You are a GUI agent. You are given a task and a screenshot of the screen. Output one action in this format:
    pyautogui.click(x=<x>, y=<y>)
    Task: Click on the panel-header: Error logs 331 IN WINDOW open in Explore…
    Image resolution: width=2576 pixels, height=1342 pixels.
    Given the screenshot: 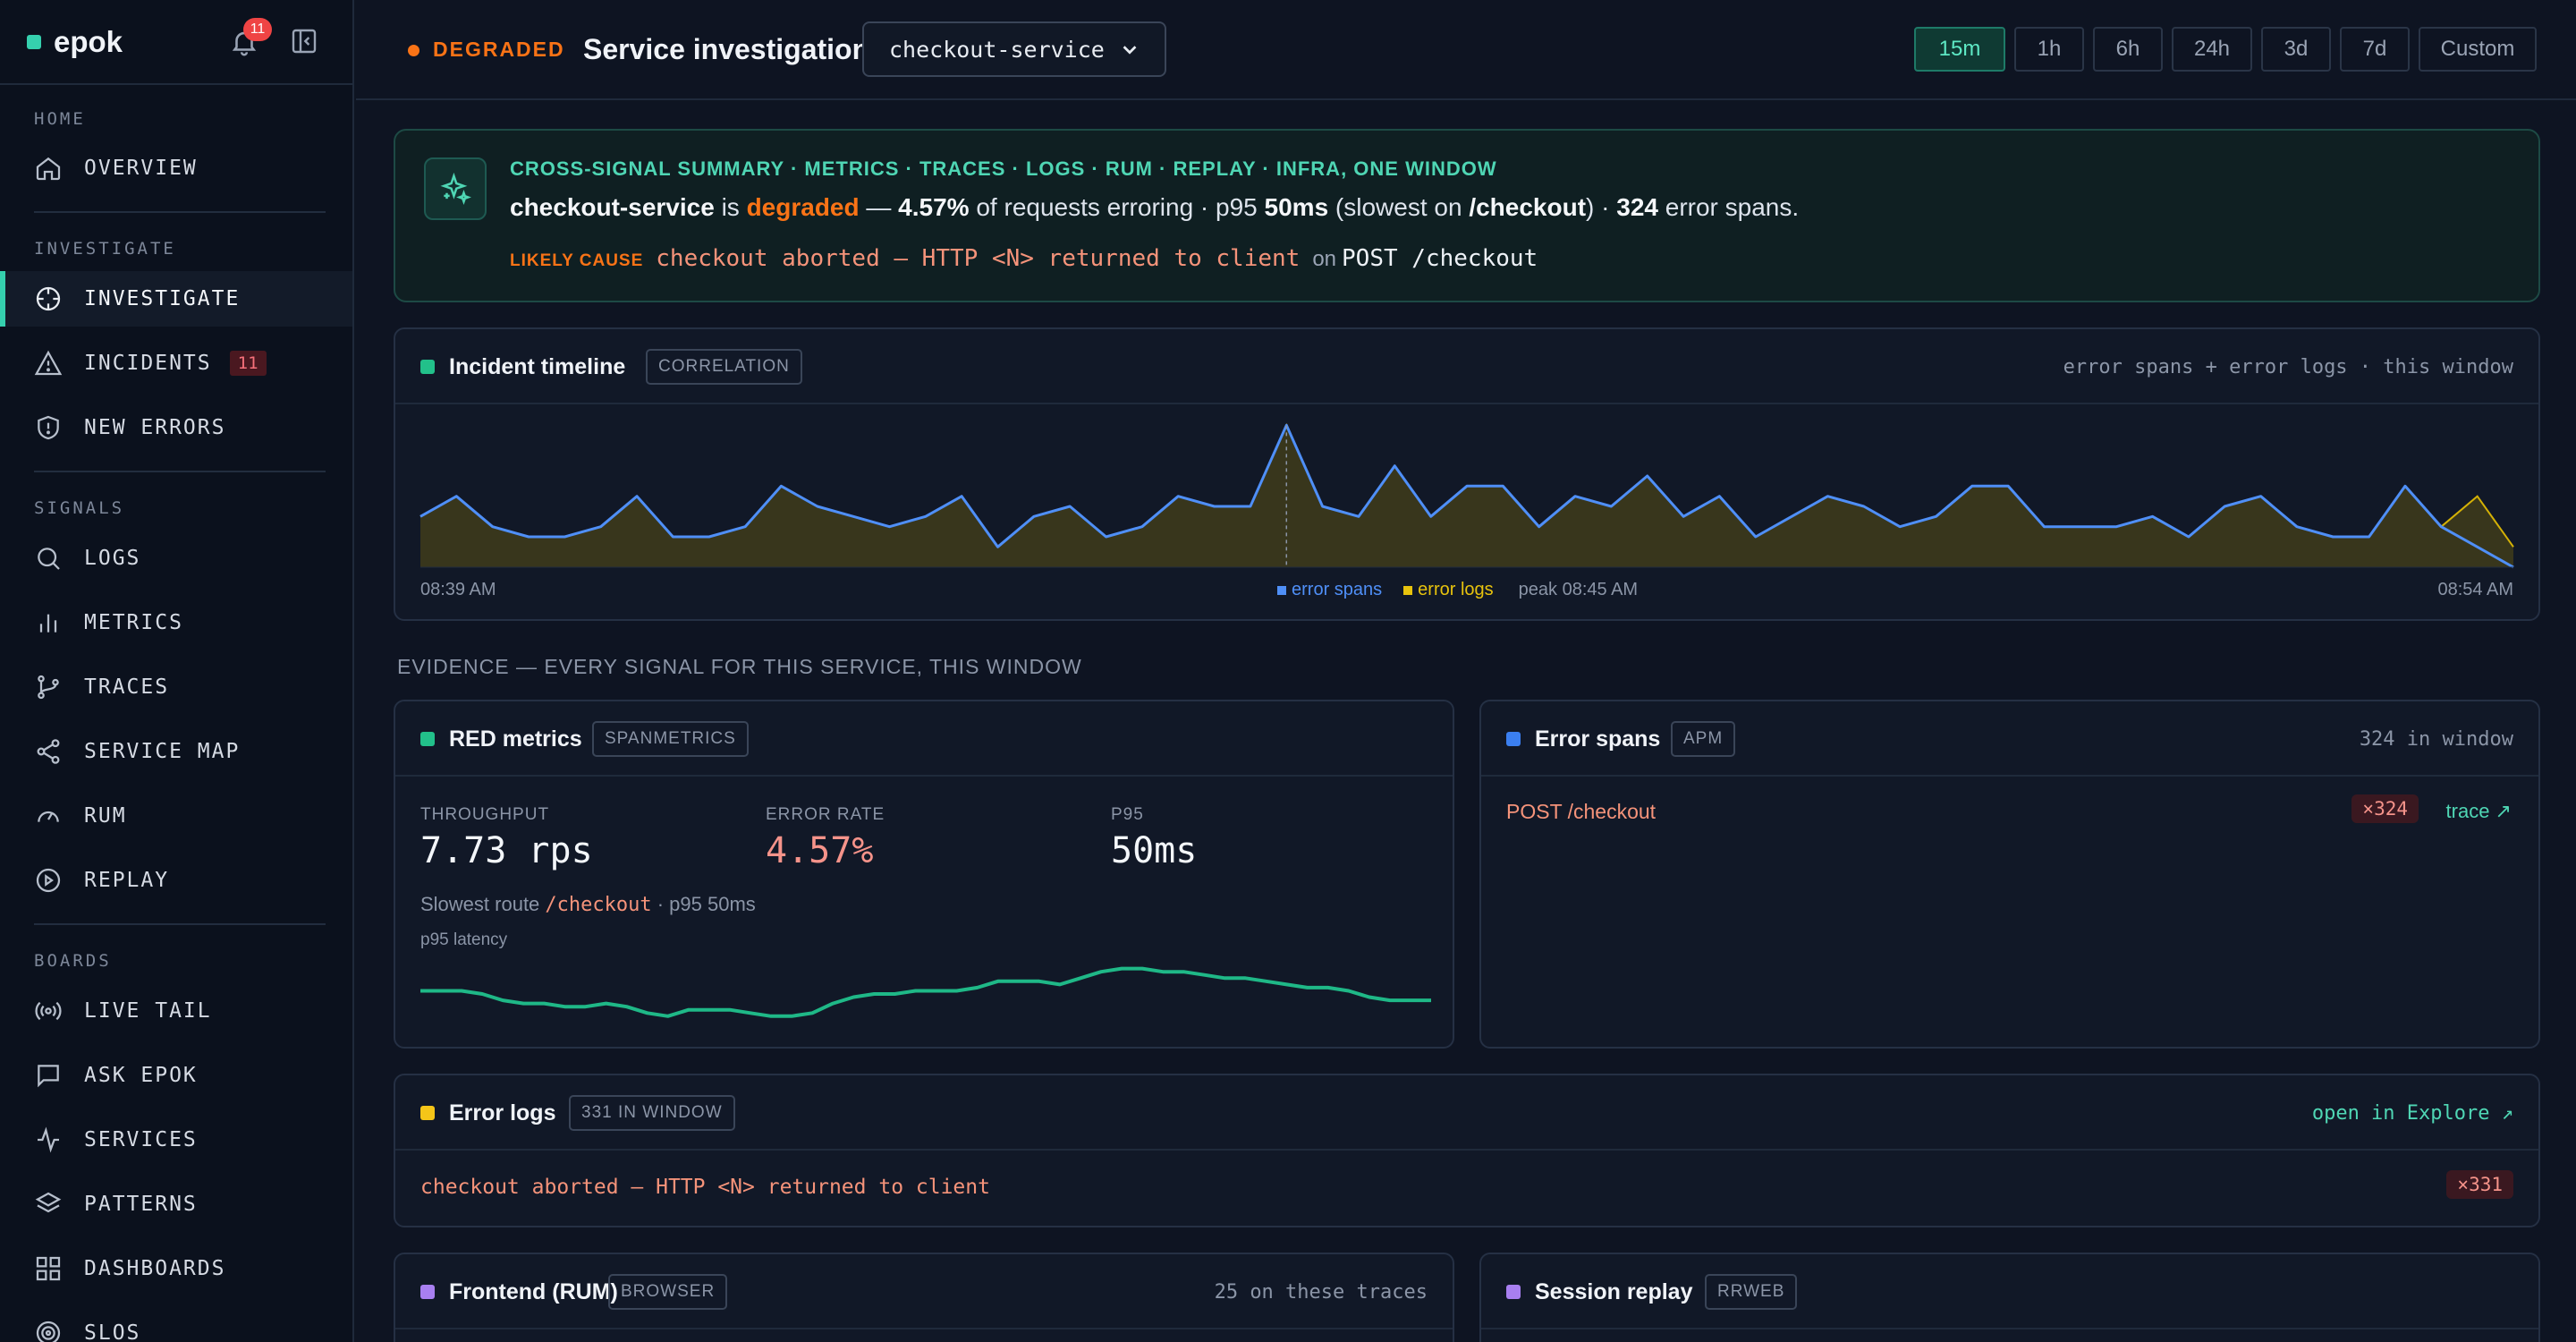 What is the action you would take?
    pyautogui.click(x=1466, y=1113)
    